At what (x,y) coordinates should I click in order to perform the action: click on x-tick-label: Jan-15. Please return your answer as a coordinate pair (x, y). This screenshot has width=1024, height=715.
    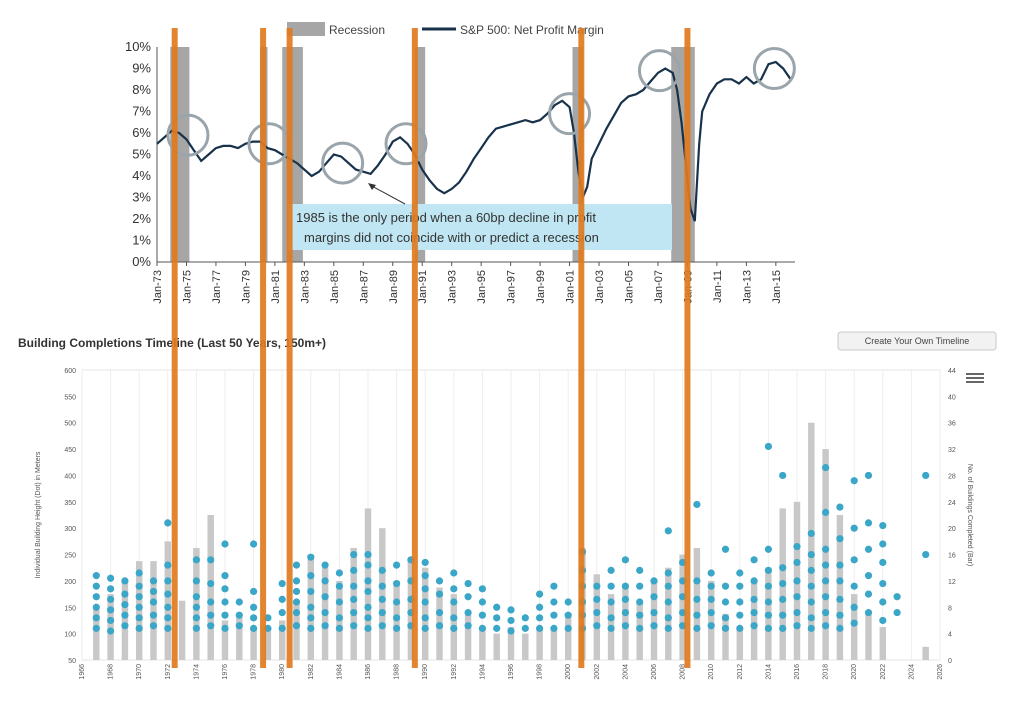
    Looking at the image, I should click on (777, 287).